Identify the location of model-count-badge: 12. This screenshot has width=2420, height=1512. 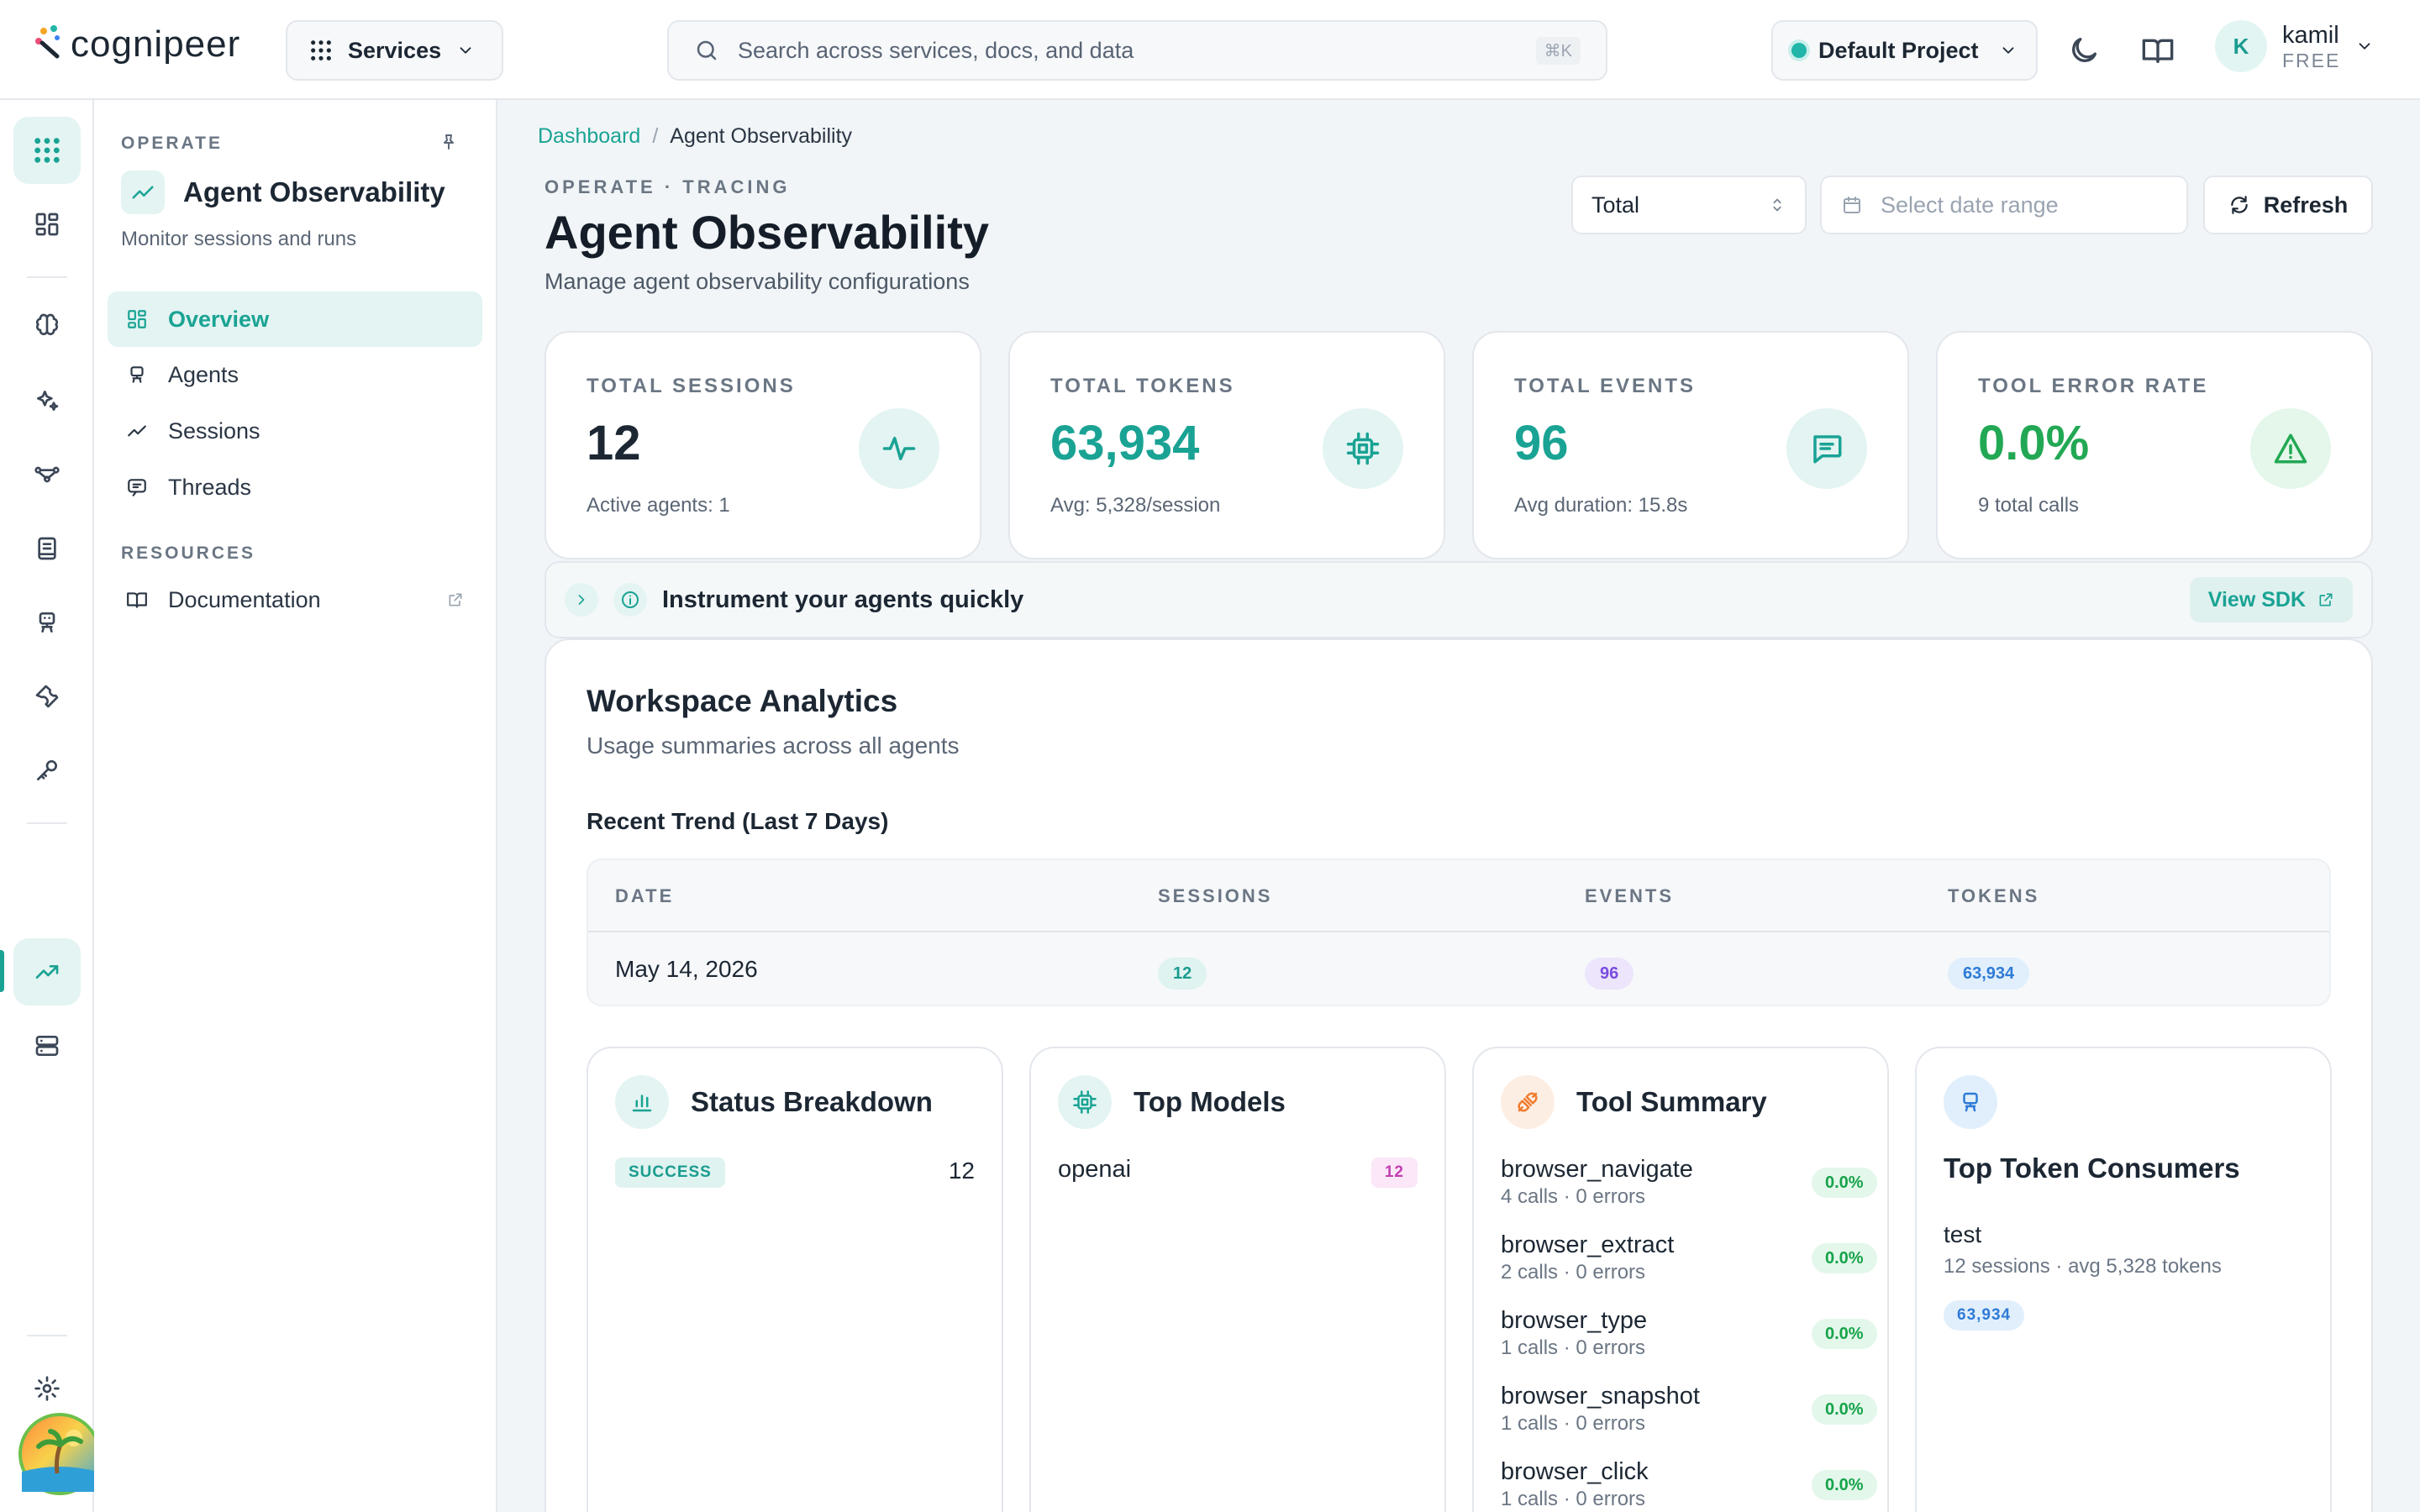
(1394, 1173).